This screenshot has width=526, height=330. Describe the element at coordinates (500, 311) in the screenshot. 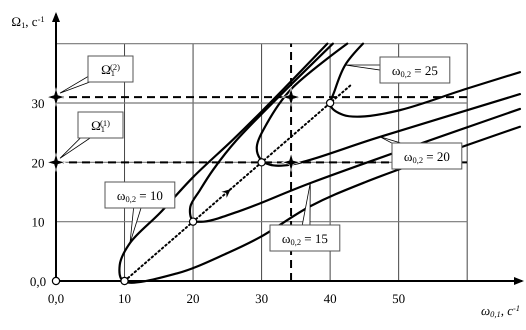

I see `x-axis-title: ω$_{0,1}$, с$^{-1}$` at that location.